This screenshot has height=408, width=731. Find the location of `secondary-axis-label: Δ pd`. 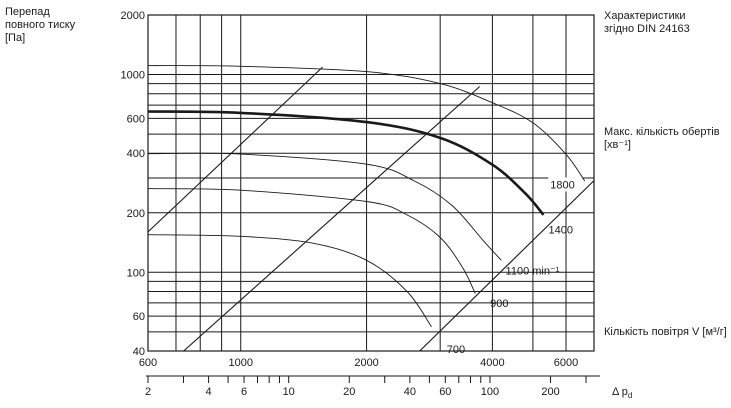

secondary-axis-label: Δ pd is located at coordinates (622, 393).